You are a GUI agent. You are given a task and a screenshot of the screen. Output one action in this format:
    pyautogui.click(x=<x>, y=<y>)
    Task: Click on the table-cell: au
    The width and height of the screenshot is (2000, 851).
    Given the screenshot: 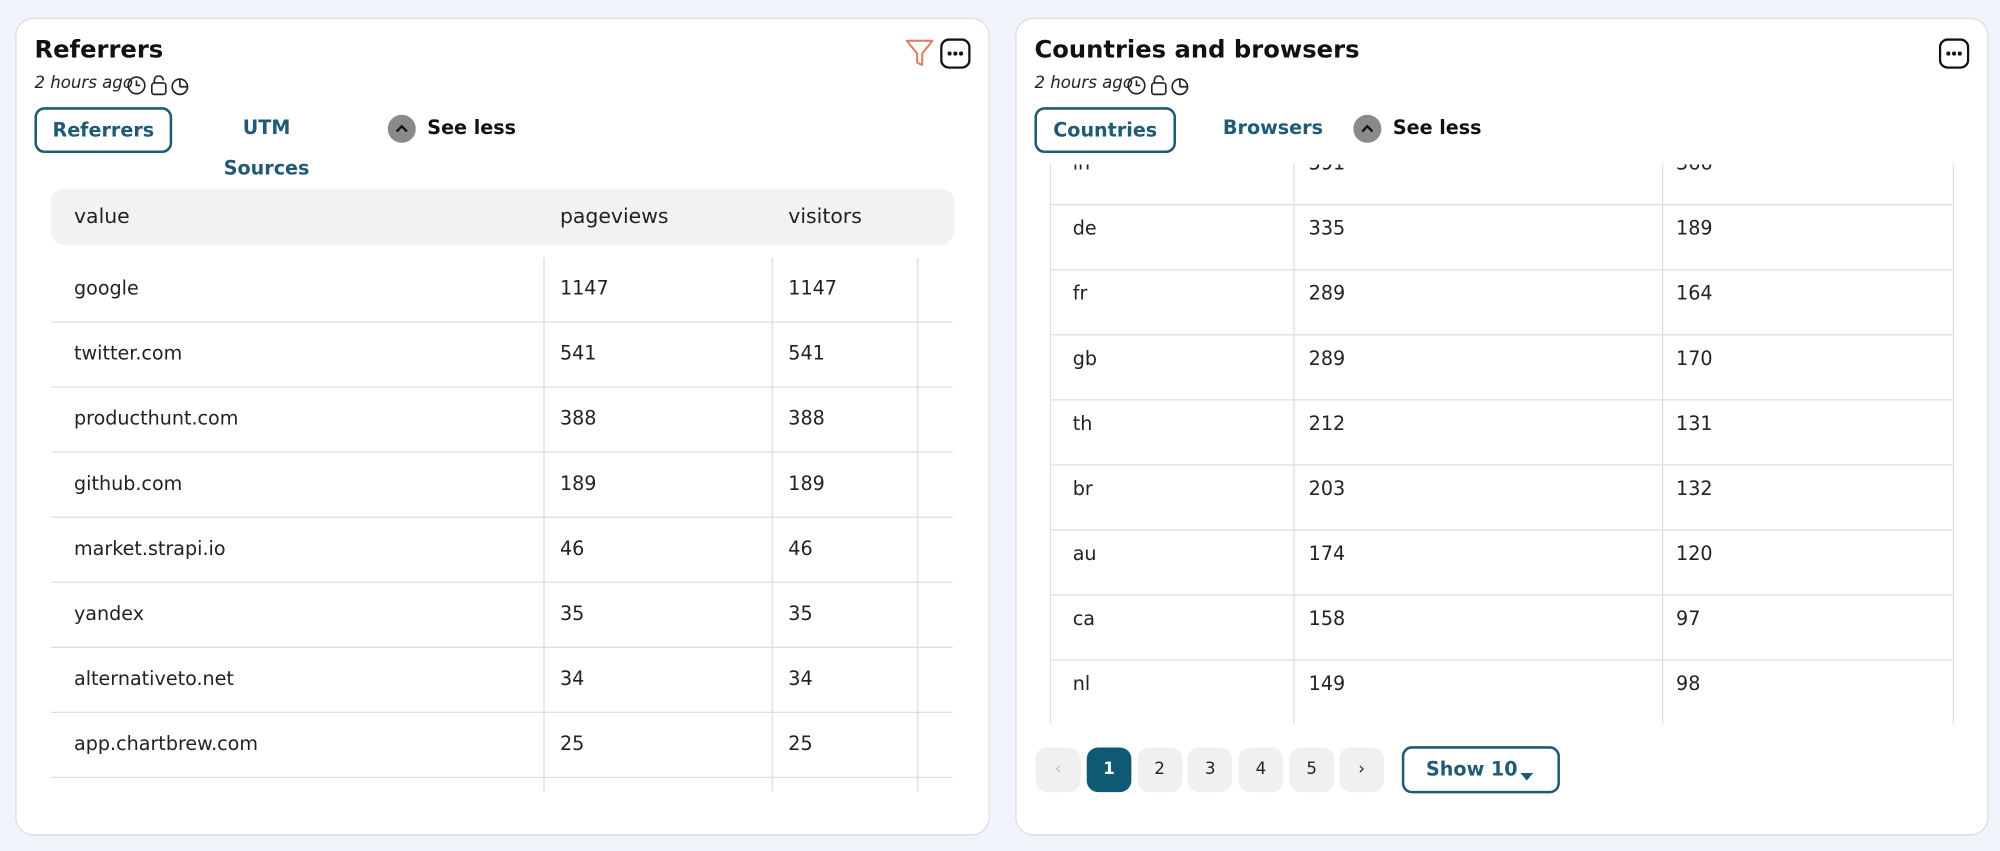 What is the action you would take?
    pyautogui.click(x=1084, y=554)
    